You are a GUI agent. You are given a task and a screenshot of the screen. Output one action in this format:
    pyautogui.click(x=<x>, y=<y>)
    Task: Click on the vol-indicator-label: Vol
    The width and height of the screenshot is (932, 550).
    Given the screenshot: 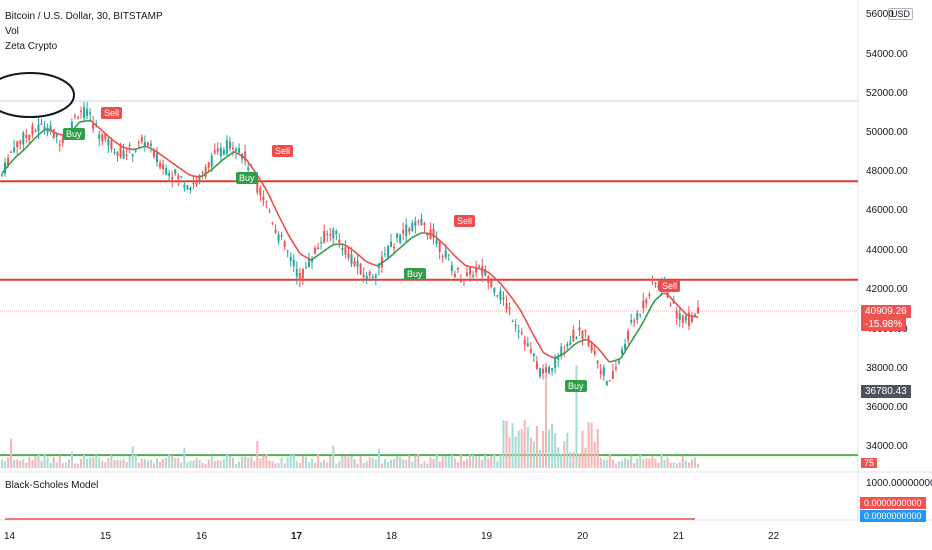 What is the action you would take?
    pyautogui.click(x=12, y=31)
    